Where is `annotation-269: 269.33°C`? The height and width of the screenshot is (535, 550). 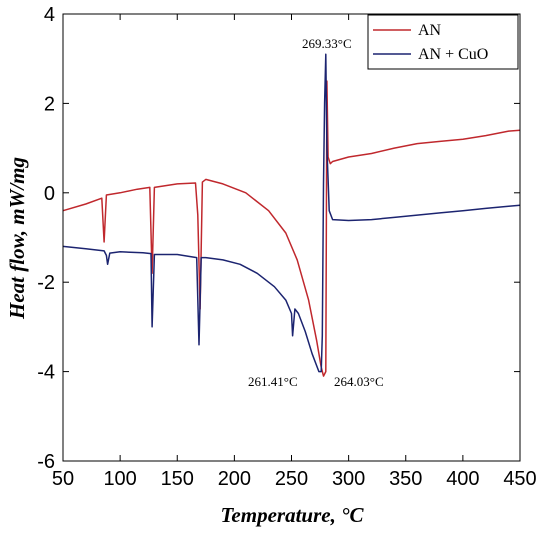 annotation-269: 269.33°C is located at coordinates (327, 43).